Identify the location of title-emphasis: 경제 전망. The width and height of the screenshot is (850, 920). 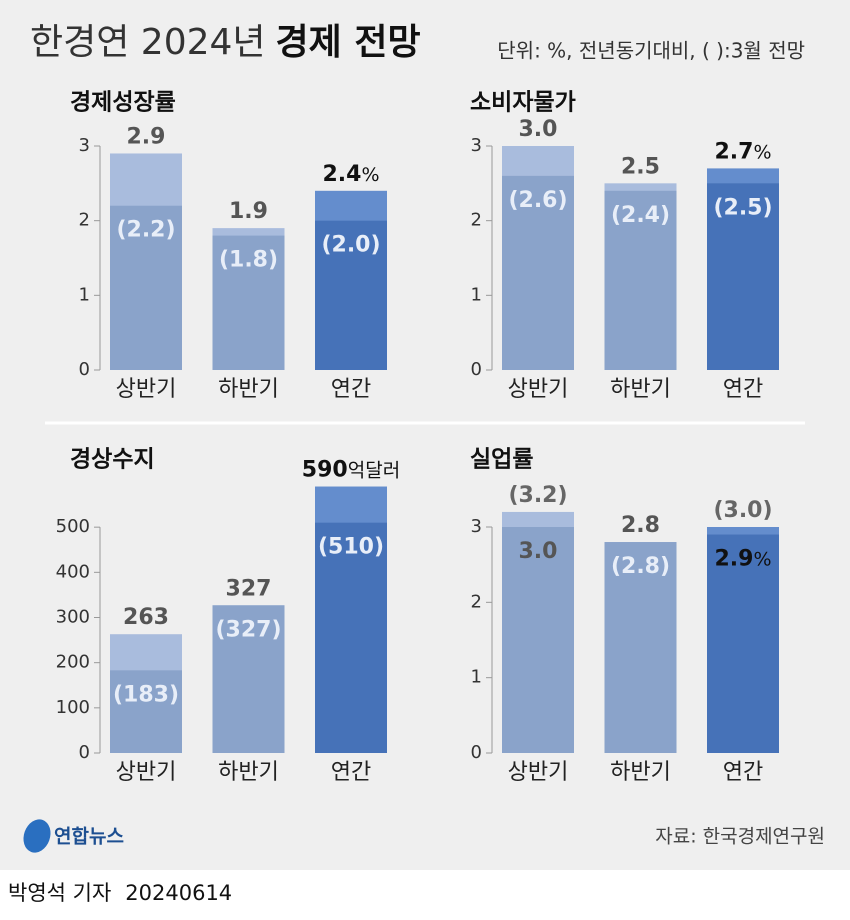
(348, 42).